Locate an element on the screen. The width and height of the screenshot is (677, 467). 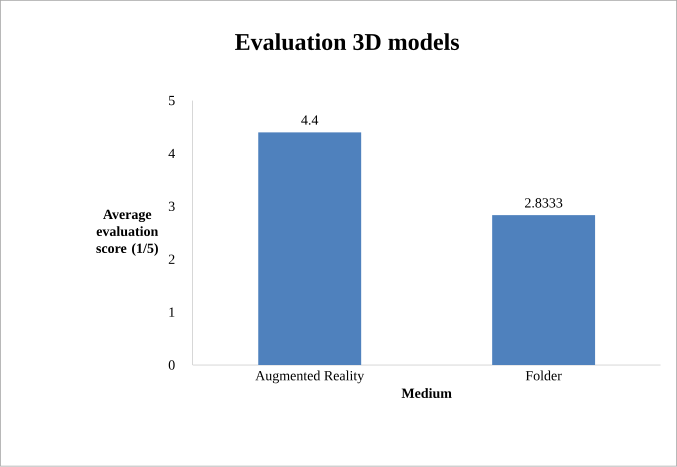
data-label: 4.4 is located at coordinates (309, 120).